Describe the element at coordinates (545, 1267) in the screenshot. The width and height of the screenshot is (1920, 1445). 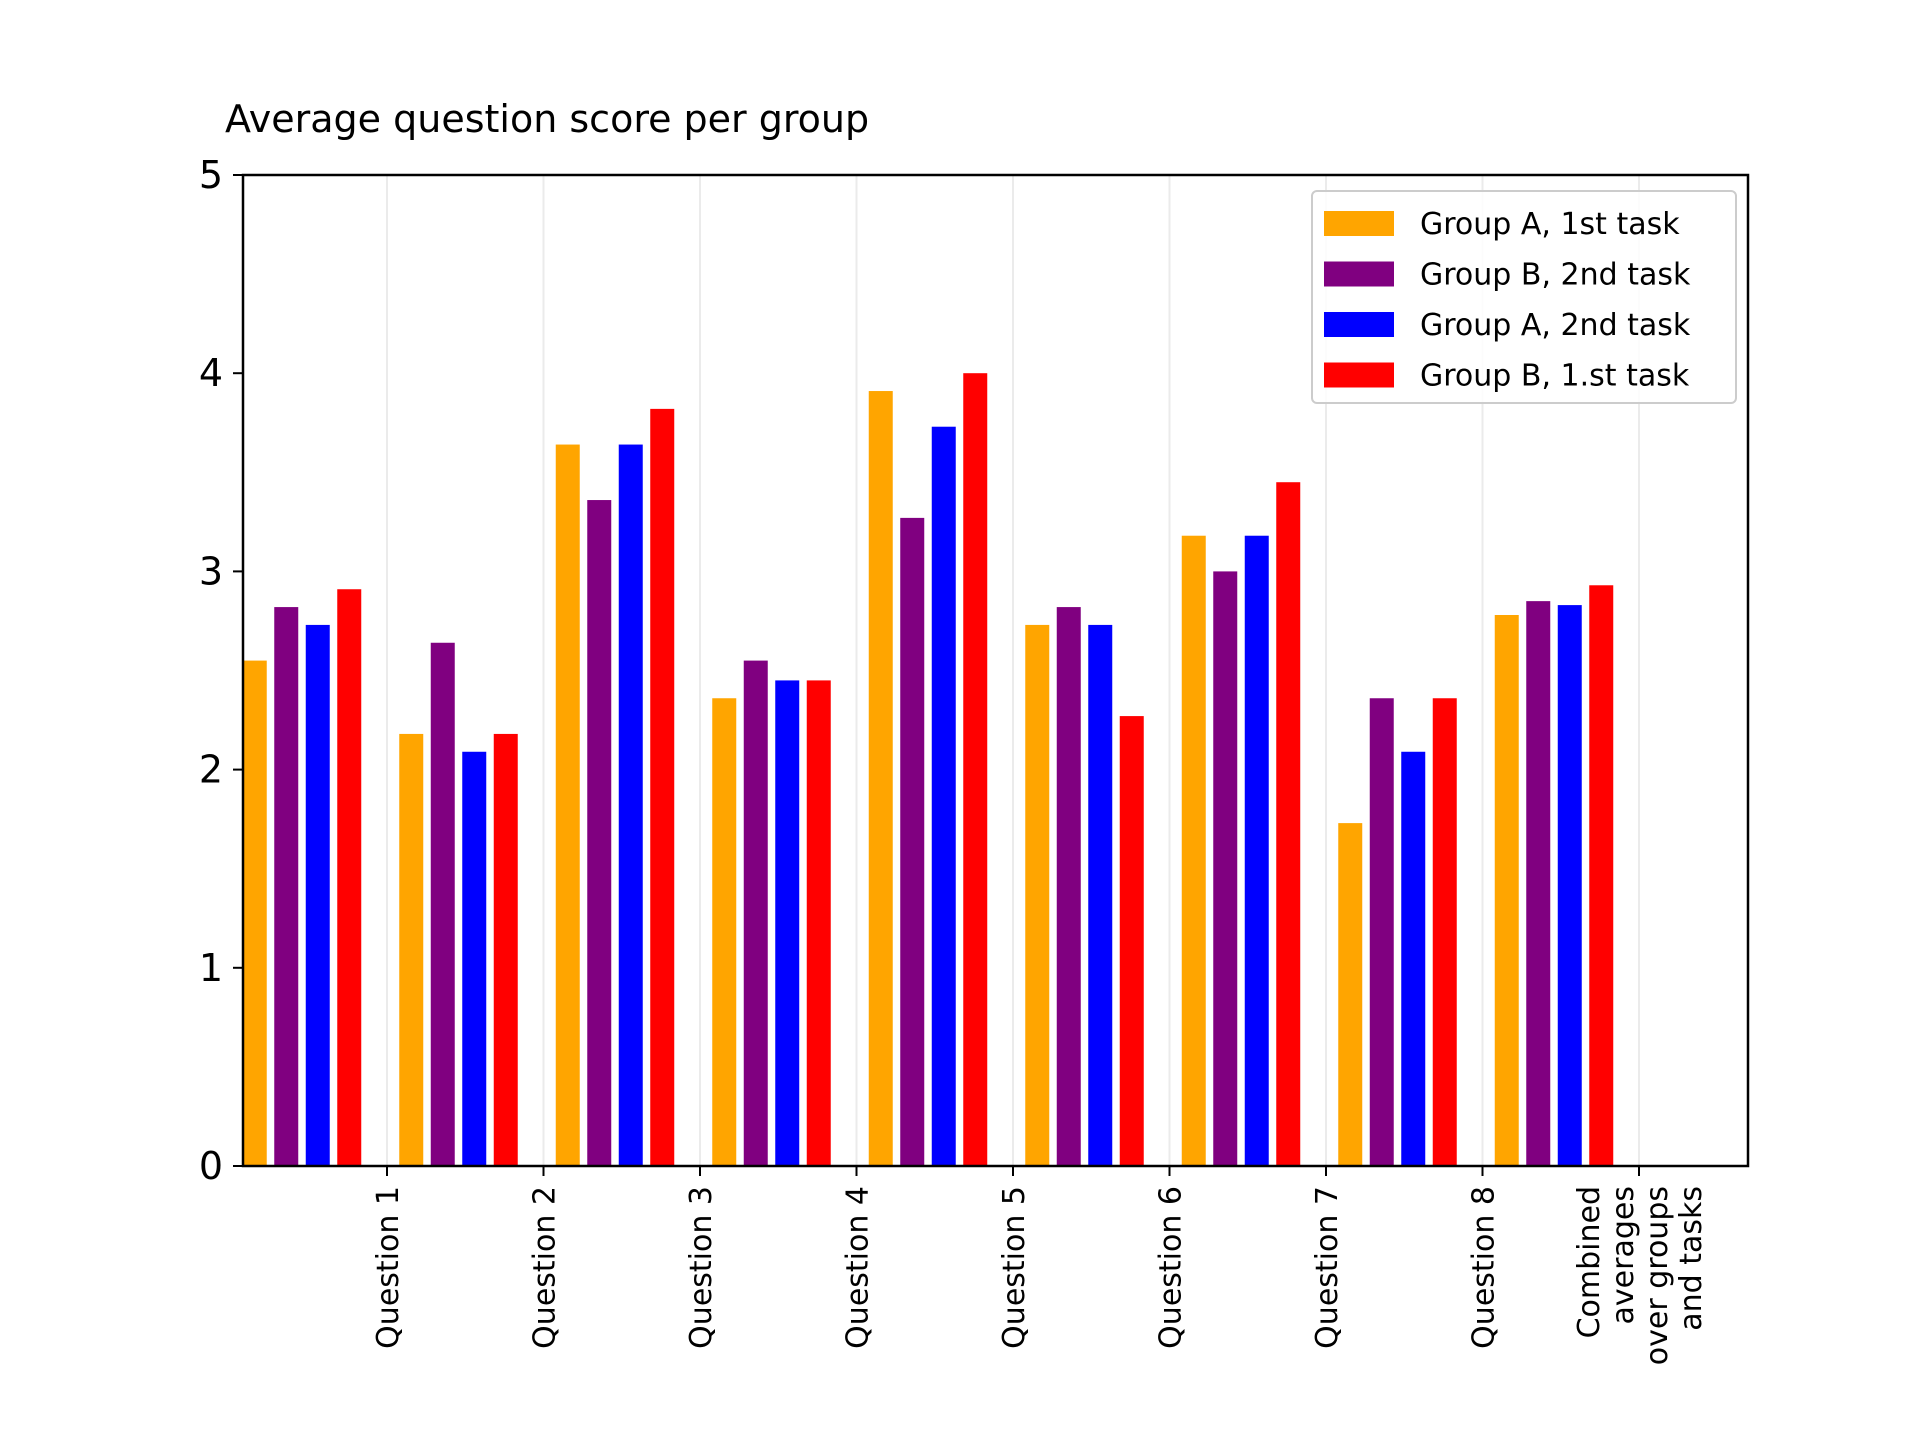
I see `x-tick-label: Question 2` at that location.